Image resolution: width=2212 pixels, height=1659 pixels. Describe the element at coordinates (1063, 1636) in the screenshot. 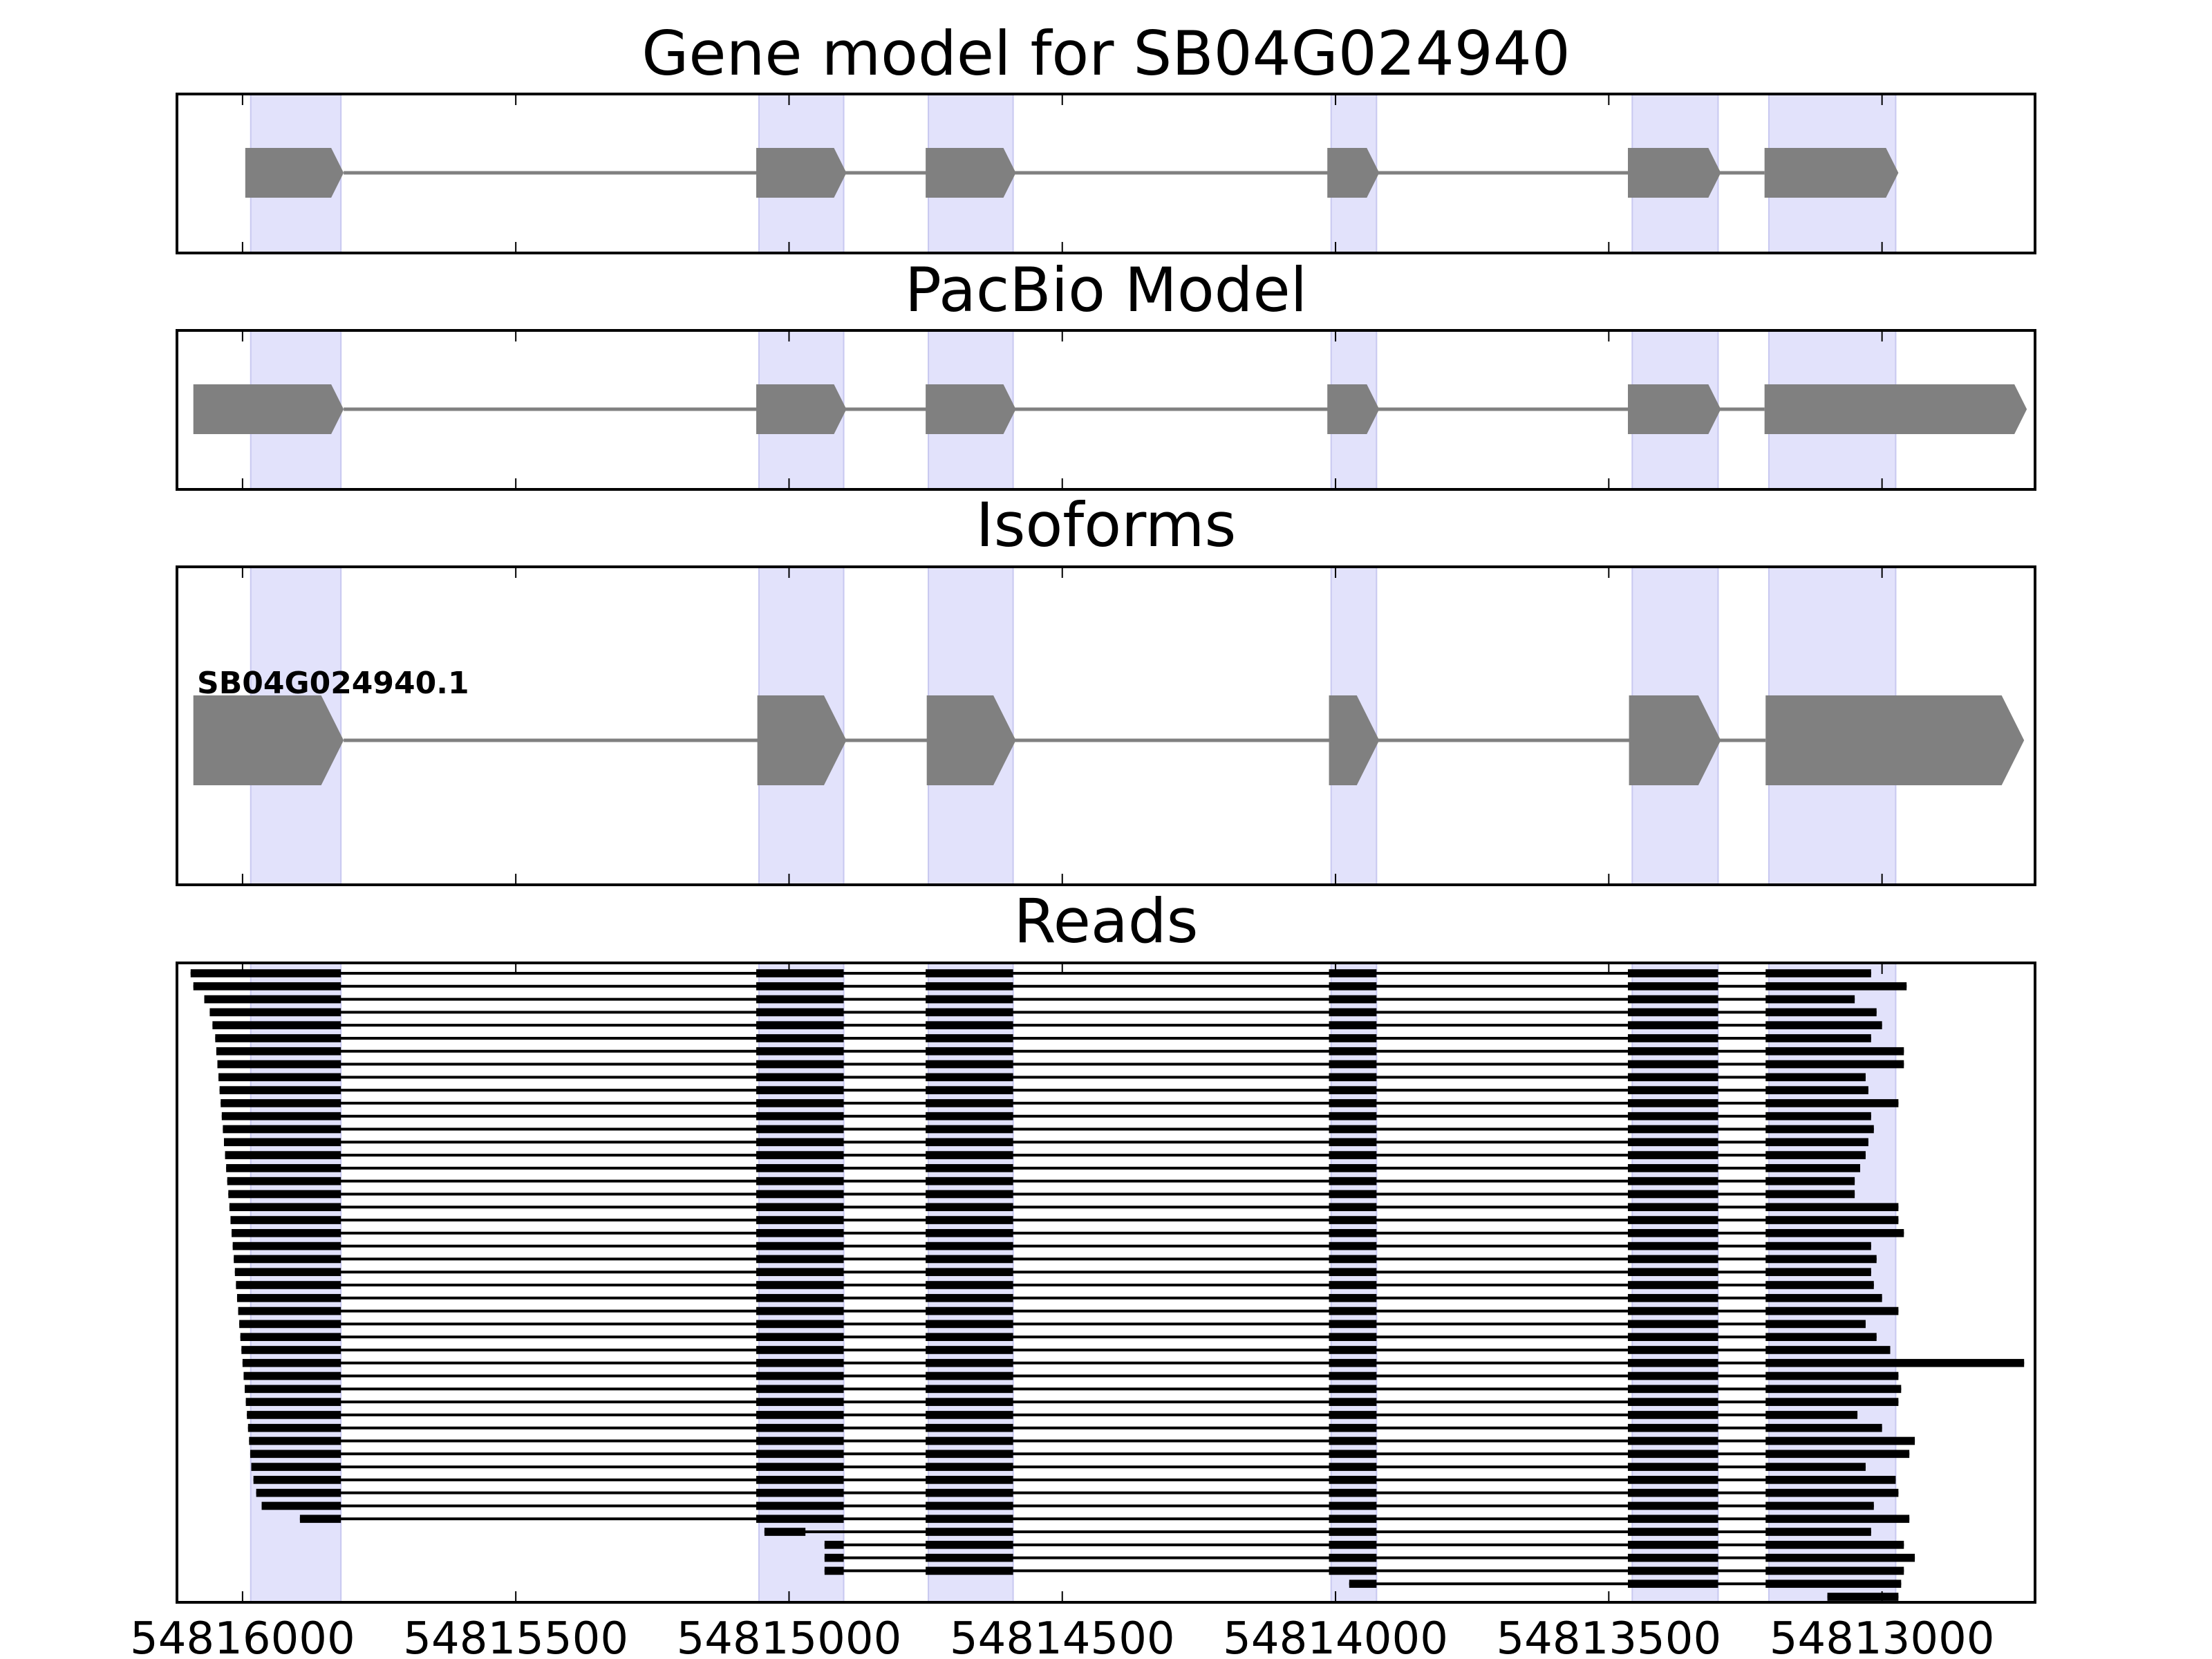

I see `x-tick-label: 54814500` at that location.